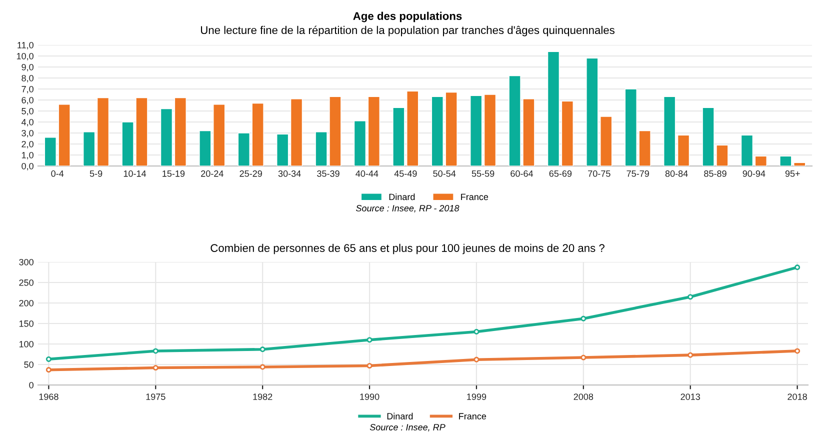 This screenshot has height=435, width=815. Describe the element at coordinates (690, 397) in the screenshot. I see `x-tick-label: 2013` at that location.